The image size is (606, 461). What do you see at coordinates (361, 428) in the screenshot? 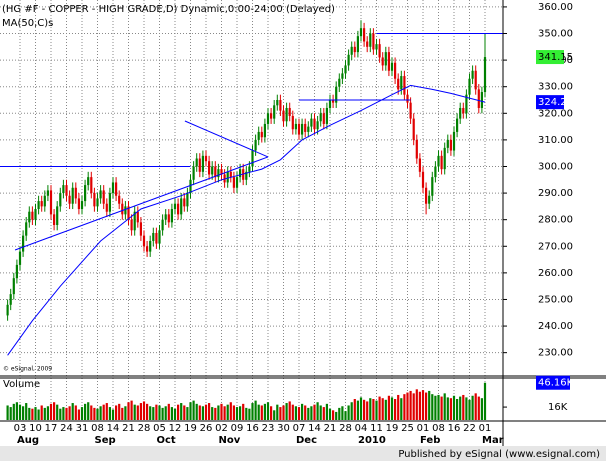
I see `x-tick-label: 04` at bounding box center [361, 428].